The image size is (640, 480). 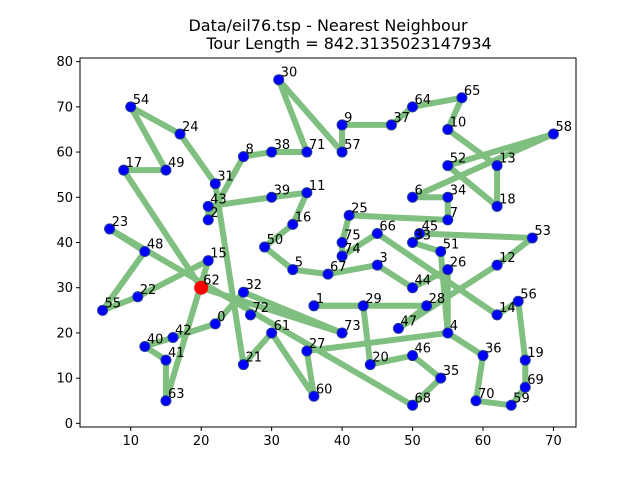 I want to click on node-label: 45, so click(x=430, y=226).